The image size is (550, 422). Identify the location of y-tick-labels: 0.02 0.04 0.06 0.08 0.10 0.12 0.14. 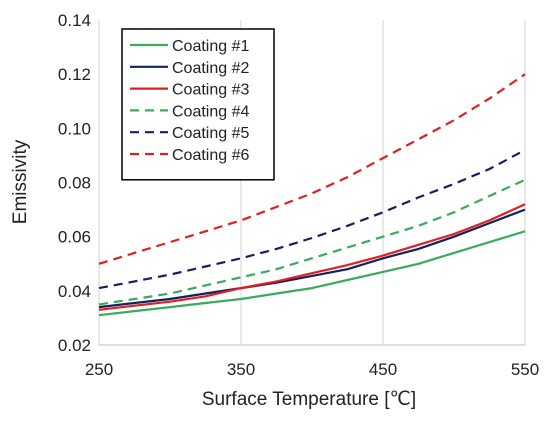
(74, 183).